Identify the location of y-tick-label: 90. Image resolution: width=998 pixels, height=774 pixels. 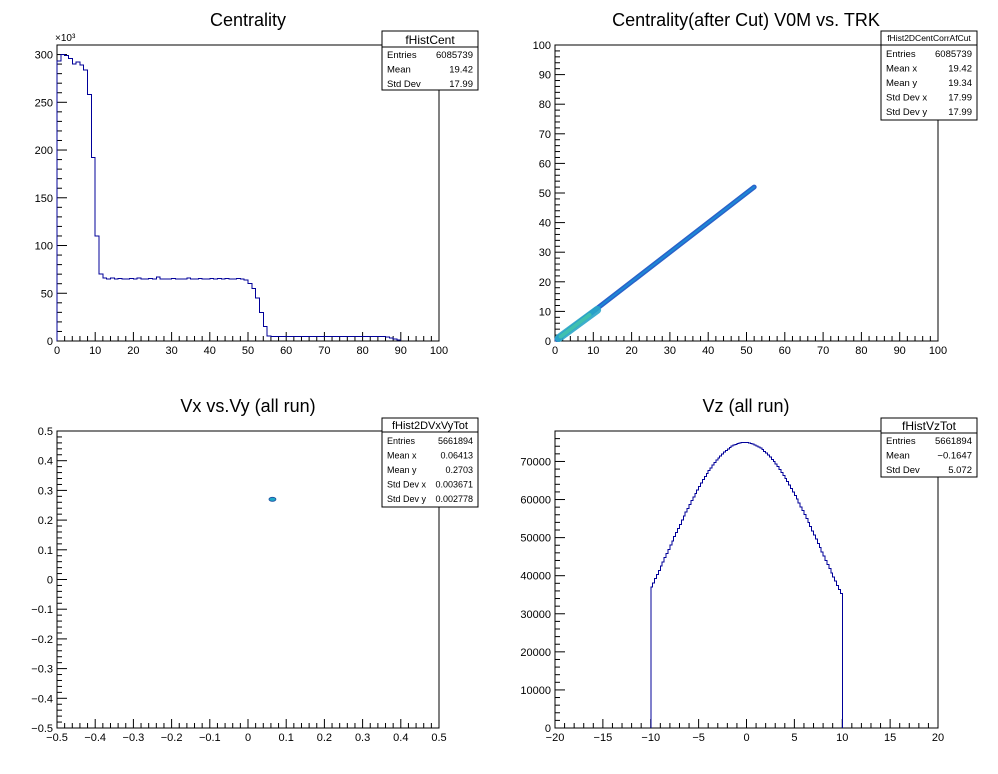
(545, 76).